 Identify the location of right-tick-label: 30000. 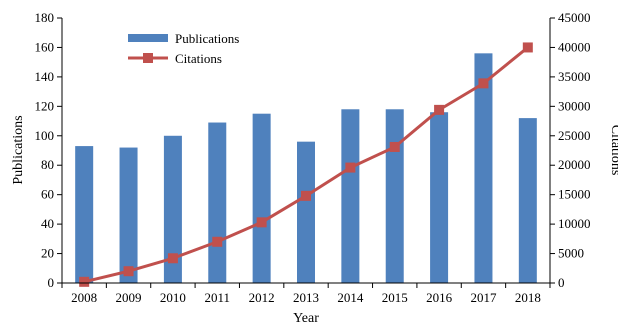
(574, 105).